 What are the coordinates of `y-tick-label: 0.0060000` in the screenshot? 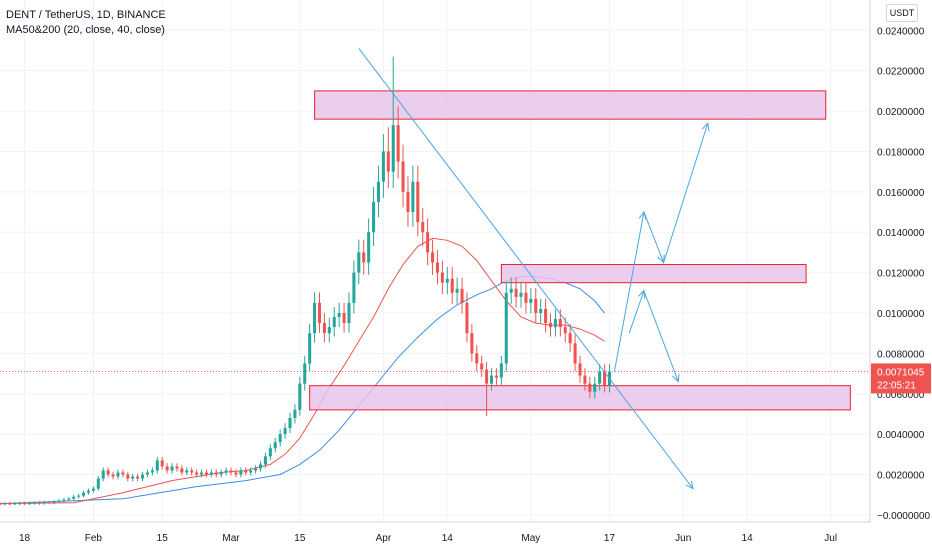 It's located at (901, 395).